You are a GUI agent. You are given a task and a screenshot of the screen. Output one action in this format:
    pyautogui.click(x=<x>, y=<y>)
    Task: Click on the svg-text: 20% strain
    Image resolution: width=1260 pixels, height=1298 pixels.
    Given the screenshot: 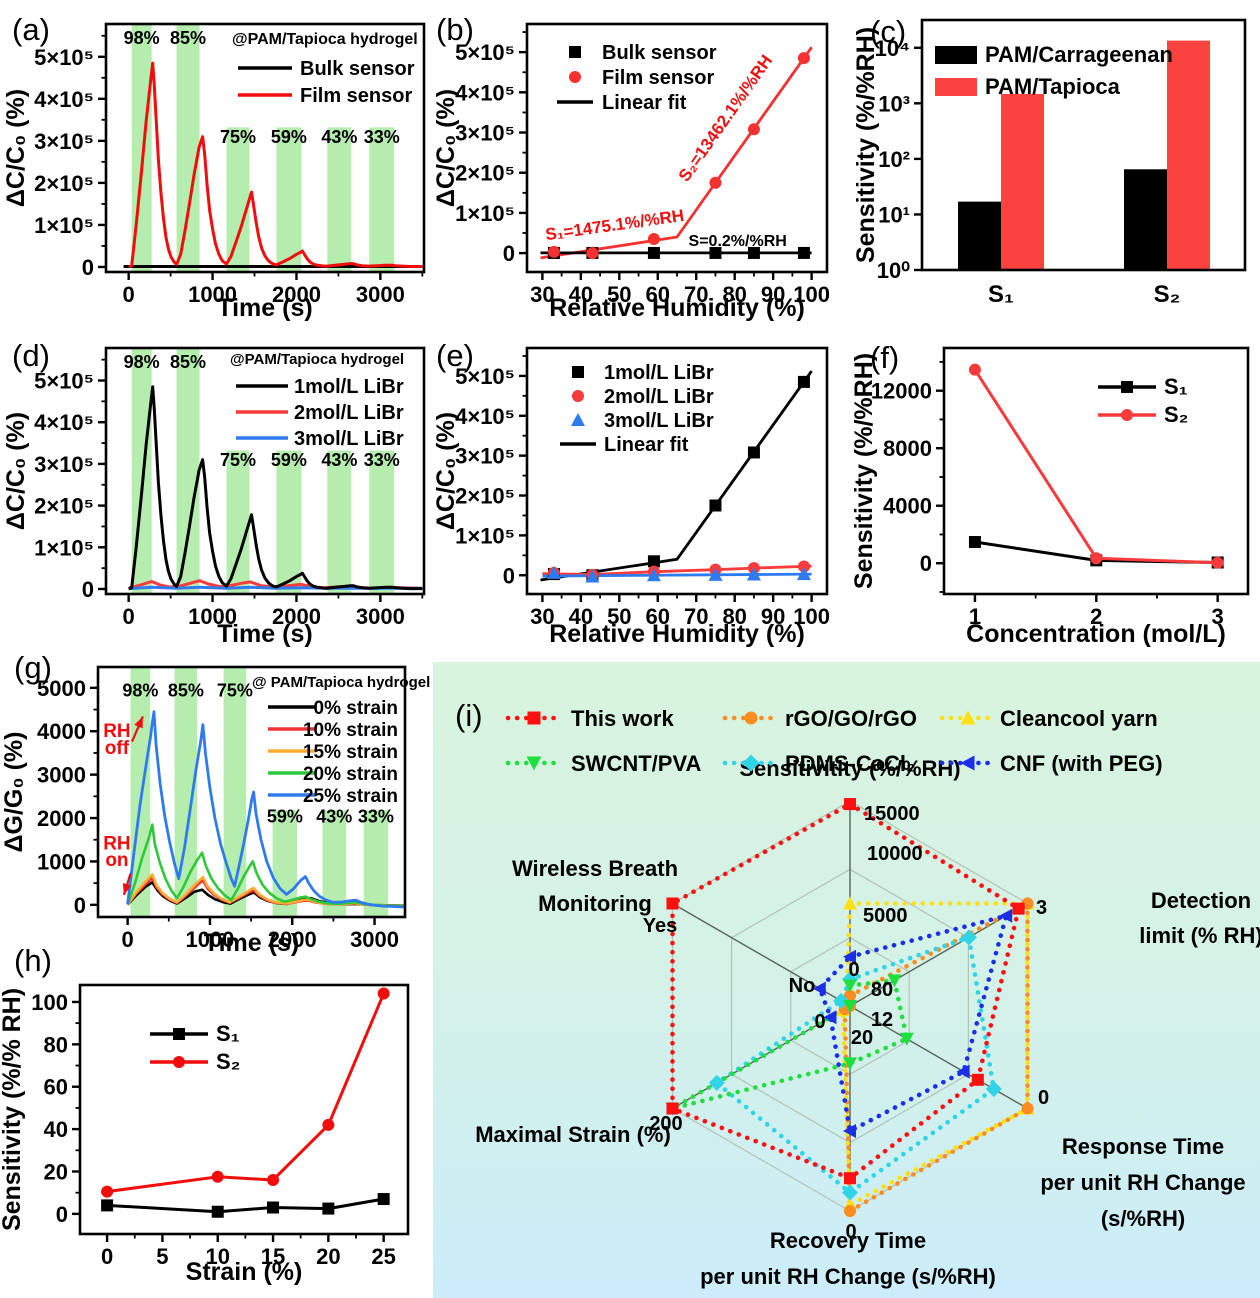 What is the action you would take?
    pyautogui.click(x=350, y=774)
    